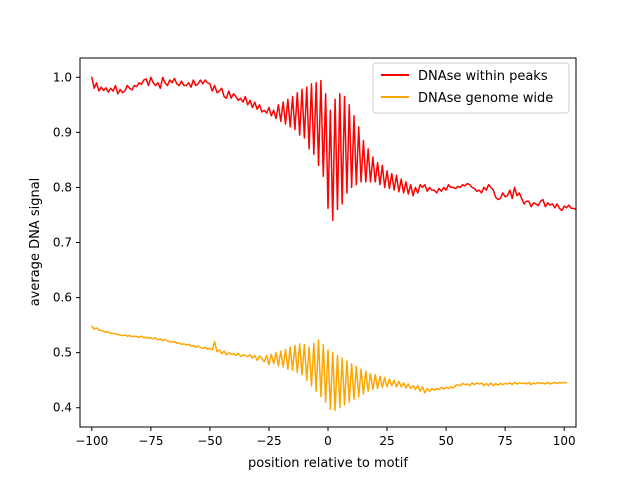 The height and width of the screenshot is (485, 640). I want to click on y-tick-label: 0.7, so click(62, 243).